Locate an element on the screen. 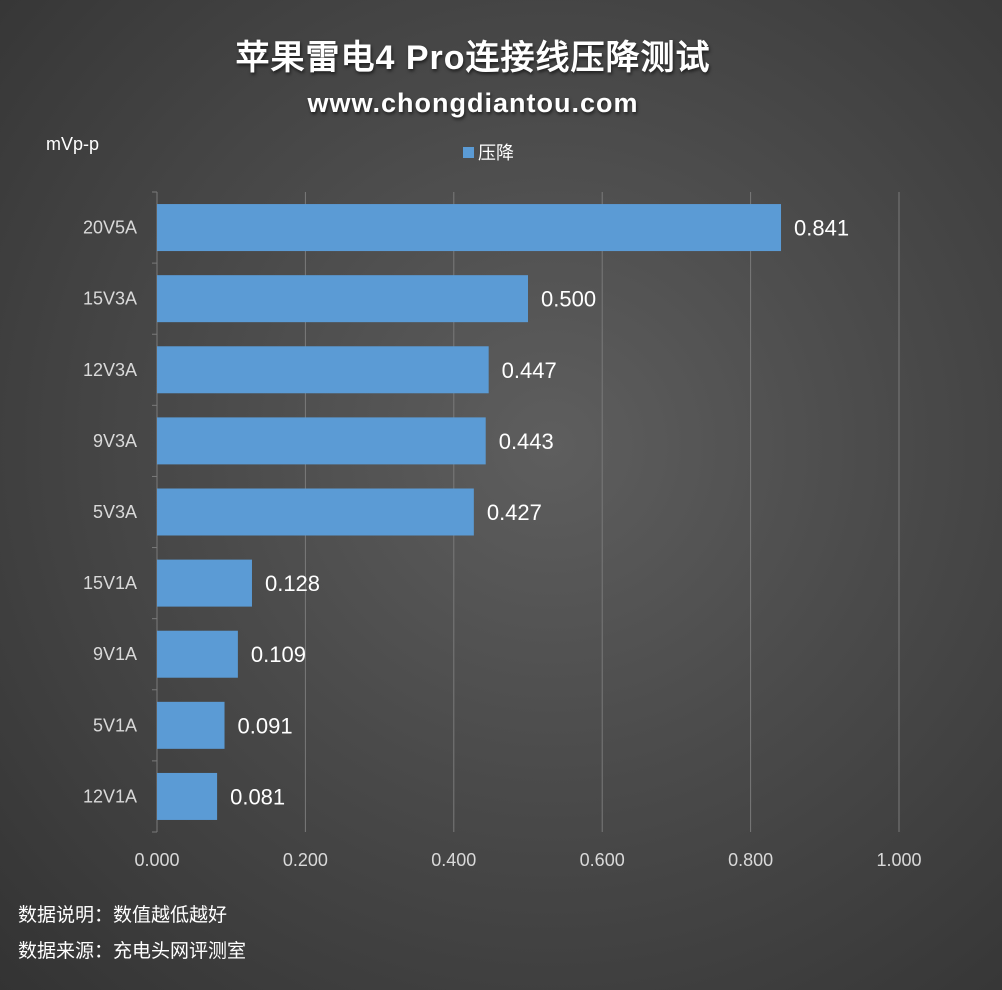 This screenshot has height=990, width=1002. x-tick-label: 1.000 is located at coordinates (898, 860).